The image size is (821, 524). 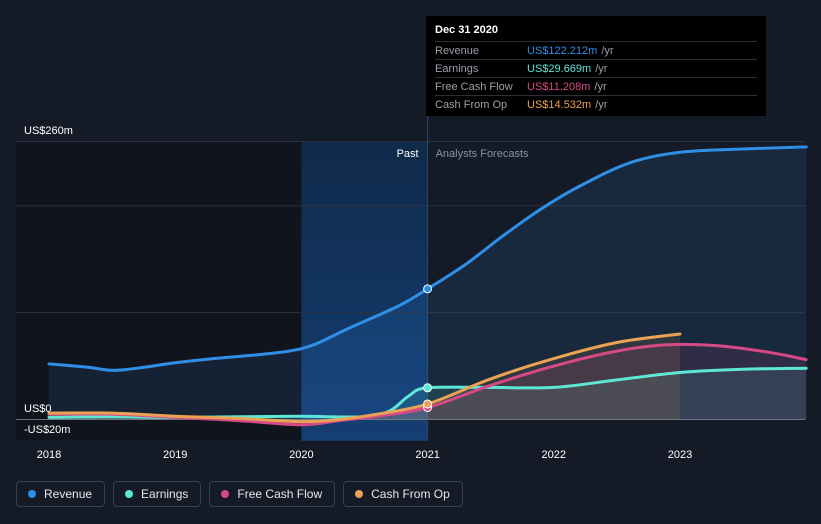 I want to click on x-tick-label: 2022, so click(x=554, y=455).